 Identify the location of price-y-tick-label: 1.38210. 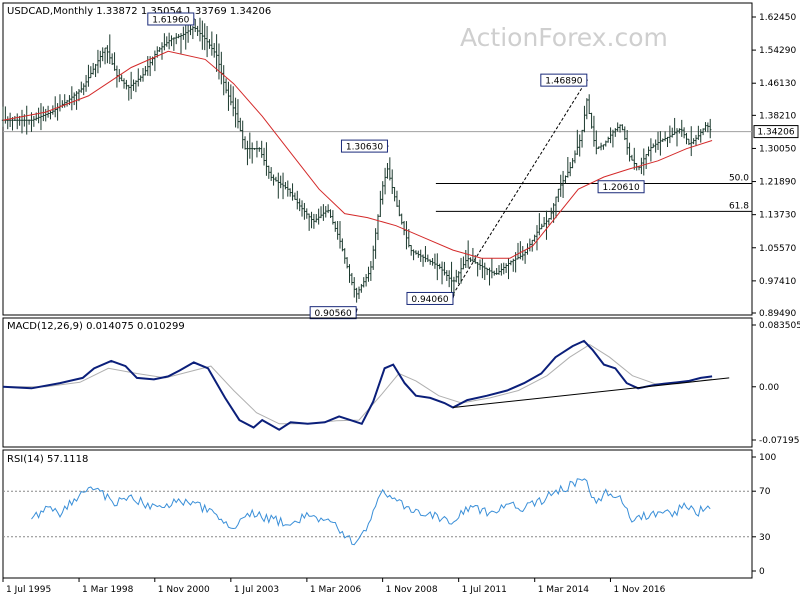
(777, 116).